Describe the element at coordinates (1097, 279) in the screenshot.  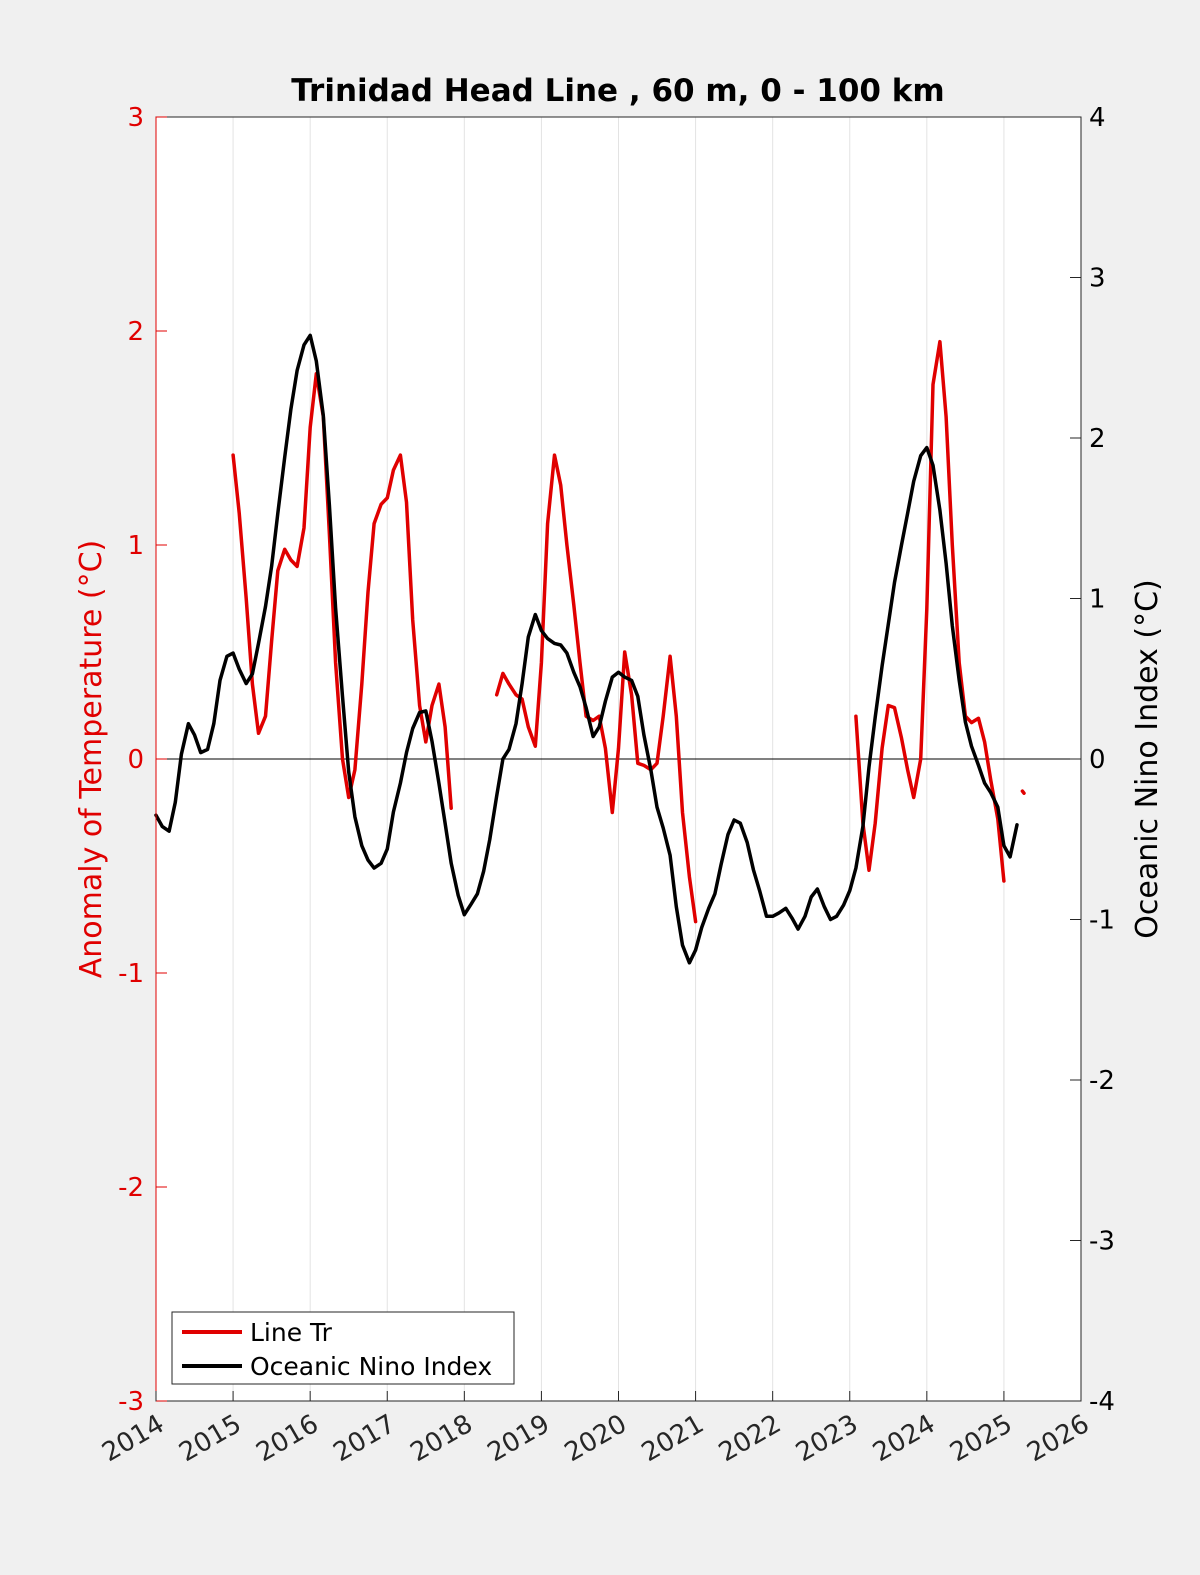
I see `right-tick-label: 3` at that location.